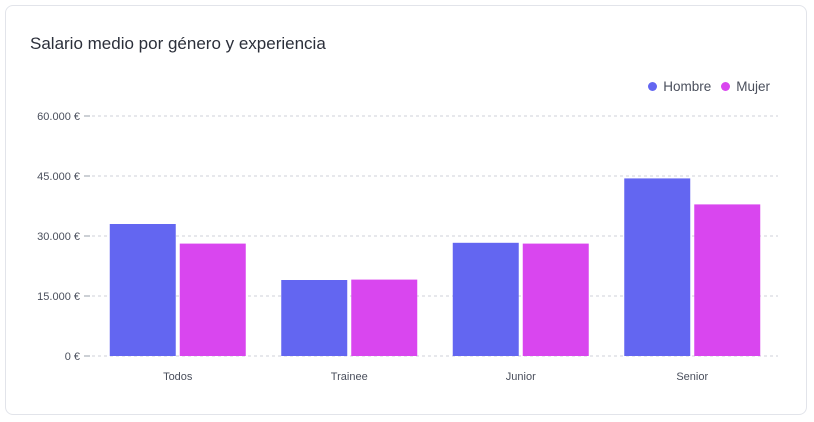  I want to click on legend-item-mujer: Mujer, so click(745, 86).